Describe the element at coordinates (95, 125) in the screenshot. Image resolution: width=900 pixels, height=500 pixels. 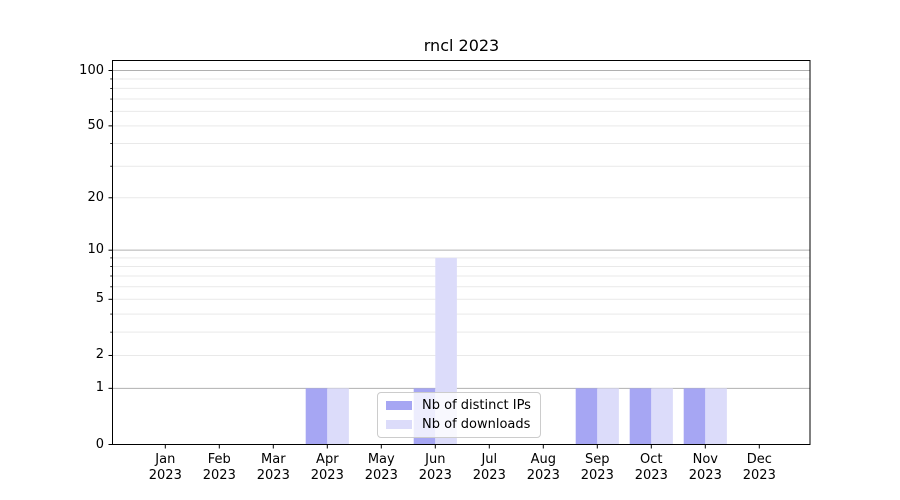
I see `y-tick-label: 50` at that location.